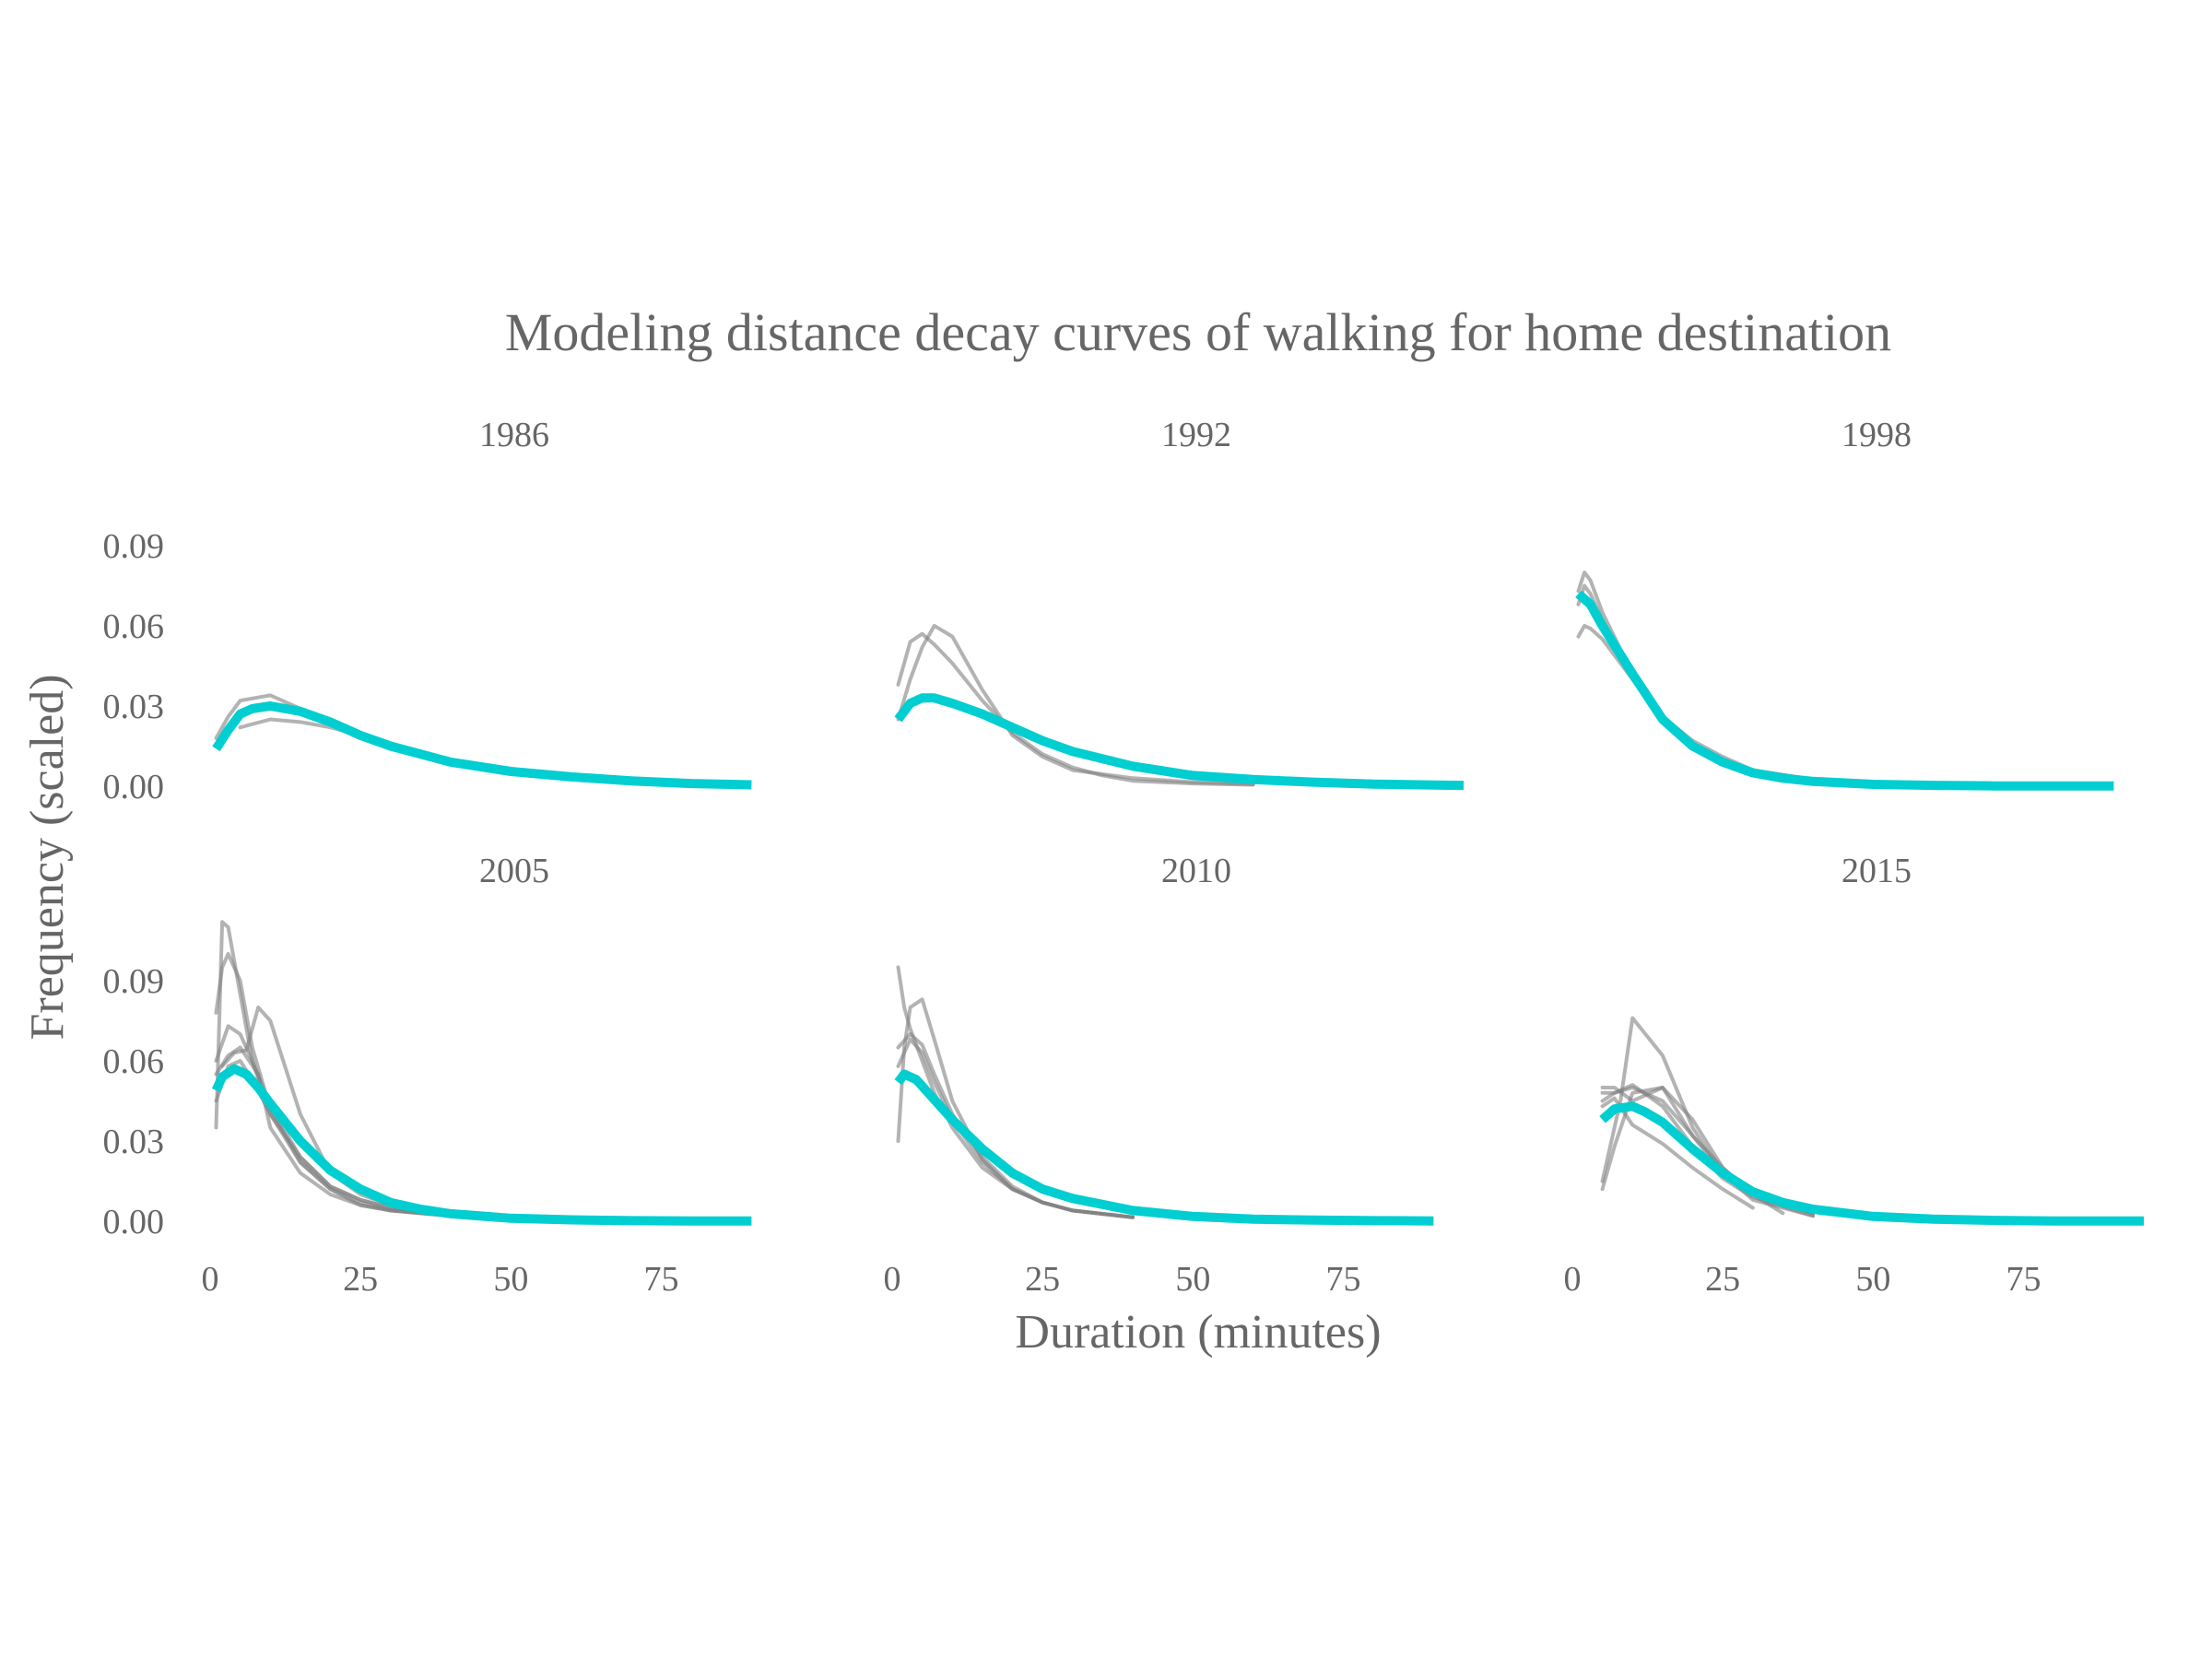 Image resolution: width=2212 pixels, height=1659 pixels. I want to click on panel-label: 2005, so click(514, 871).